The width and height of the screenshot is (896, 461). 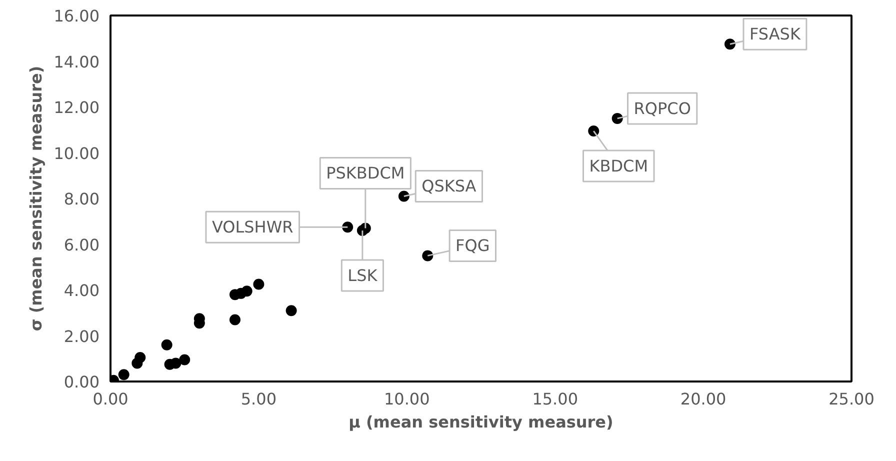 What do you see at coordinates (82, 290) in the screenshot?
I see `y-tick-label: 4.00` at bounding box center [82, 290].